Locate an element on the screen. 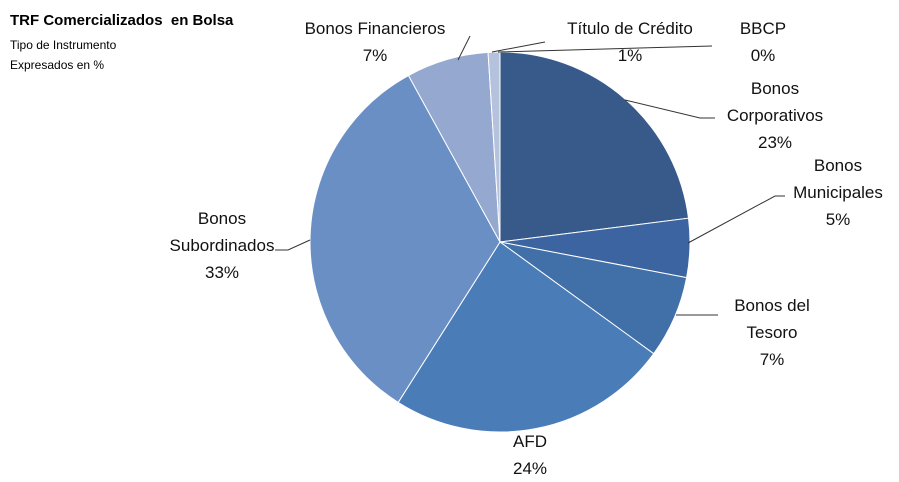  category-label: Bonos Municipales is located at coordinates (838, 179).